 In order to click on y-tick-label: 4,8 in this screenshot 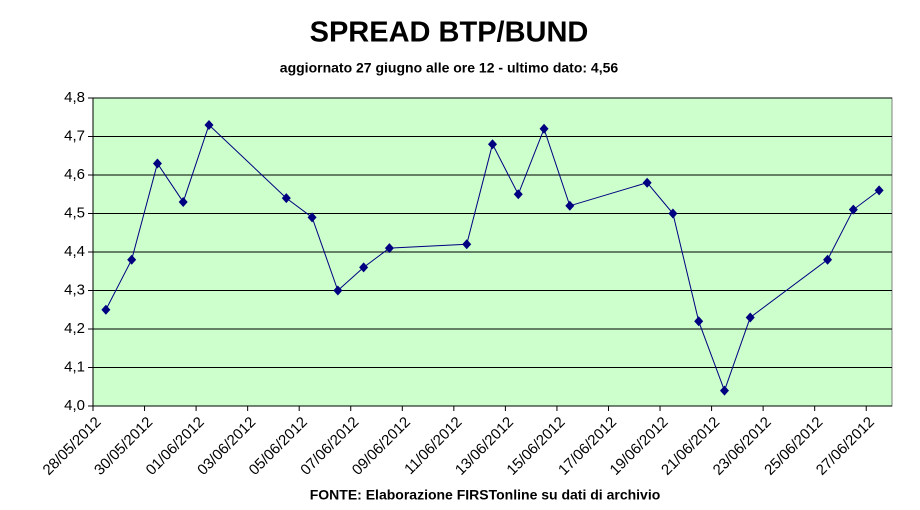, I will do `click(74, 97)`.